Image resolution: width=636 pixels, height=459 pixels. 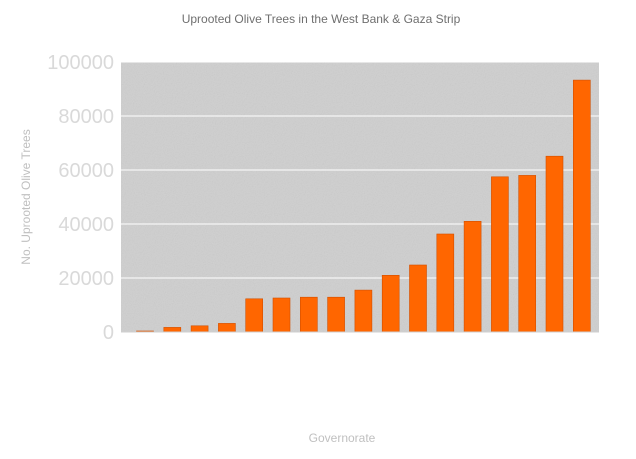 What do you see at coordinates (342, 438) in the screenshot?
I see `x-axis-label: Governorate` at bounding box center [342, 438].